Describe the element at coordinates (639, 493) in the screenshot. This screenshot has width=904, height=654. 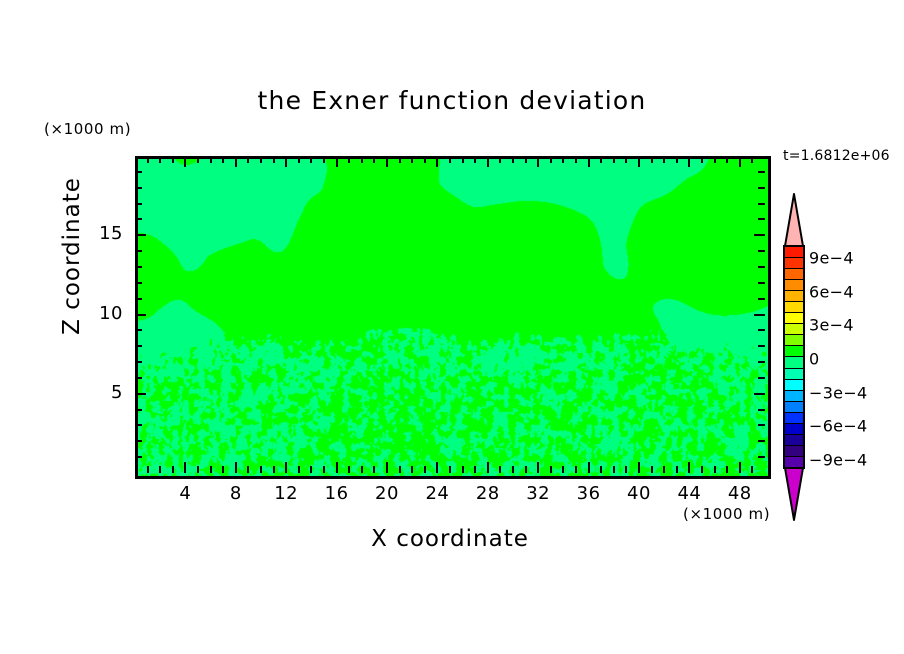
I see `x-tick-label: 40` at that location.